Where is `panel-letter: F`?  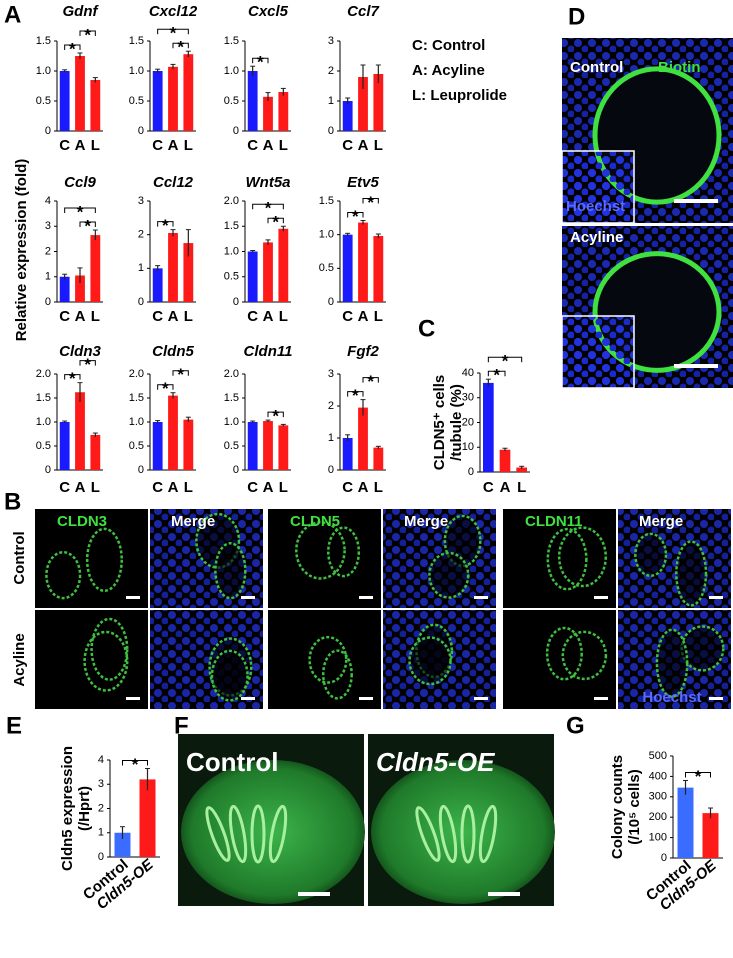
panel-letter: F is located at coordinates (181, 725).